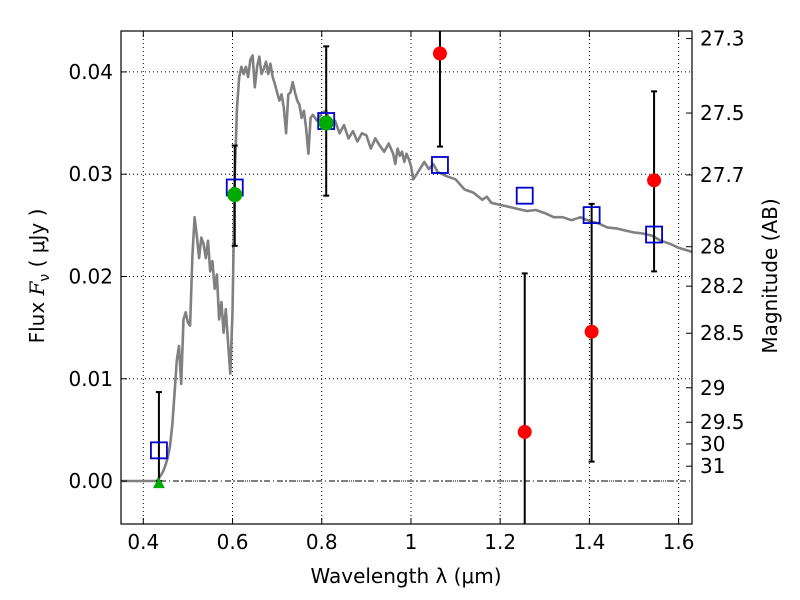  Describe the element at coordinates (90, 379) in the screenshot. I see `y-tick-label: 0.01` at that location.